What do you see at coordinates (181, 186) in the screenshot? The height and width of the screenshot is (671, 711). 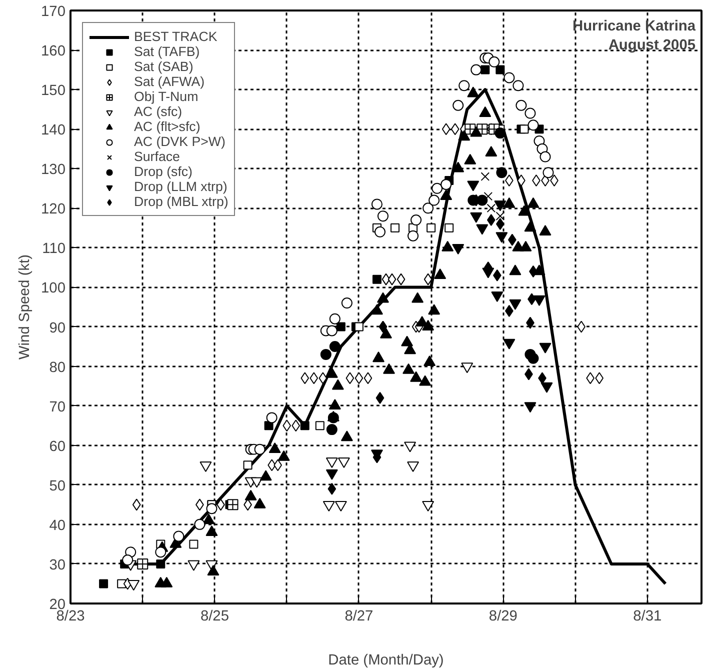 I see `legend-label: Drop (LLM xtrp)` at bounding box center [181, 186].